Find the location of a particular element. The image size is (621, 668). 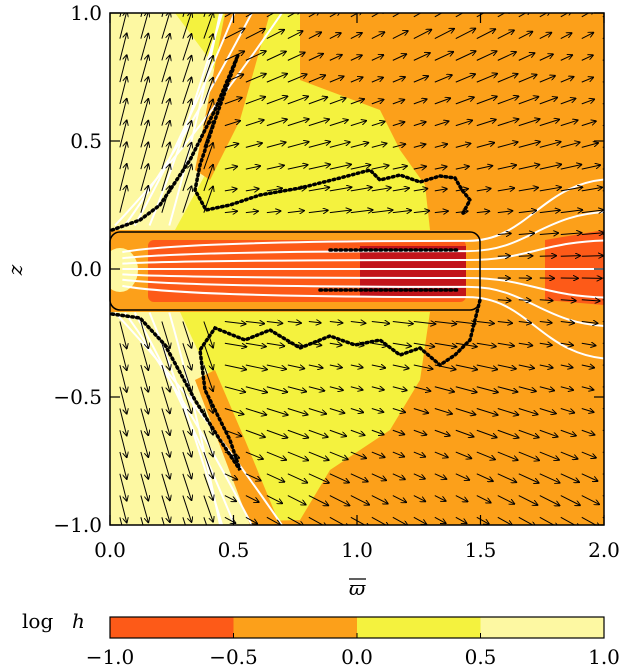

field-line is located at coordinates (363, 302).